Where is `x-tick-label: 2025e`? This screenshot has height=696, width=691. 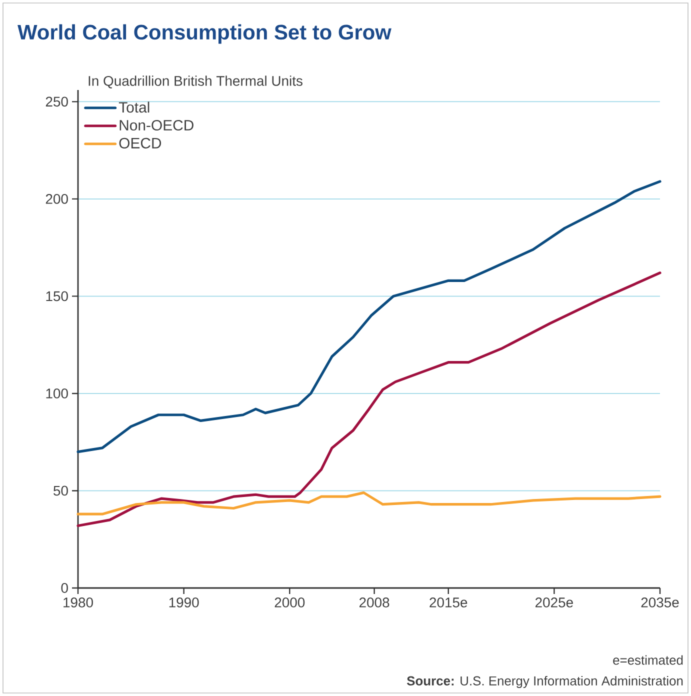
x-tick-label: 2025e is located at coordinates (554, 603).